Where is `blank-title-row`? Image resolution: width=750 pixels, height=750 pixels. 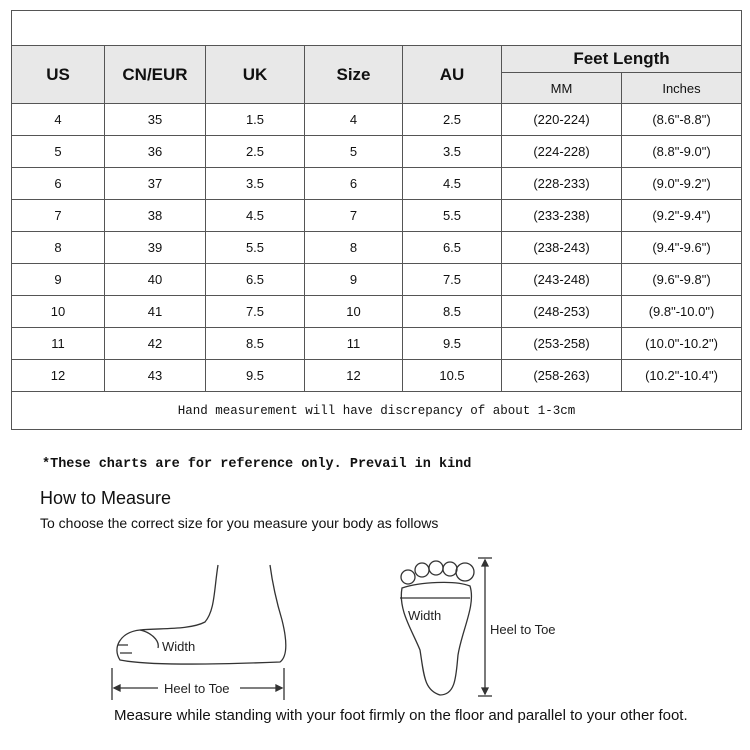 blank-title-row is located at coordinates (376, 28).